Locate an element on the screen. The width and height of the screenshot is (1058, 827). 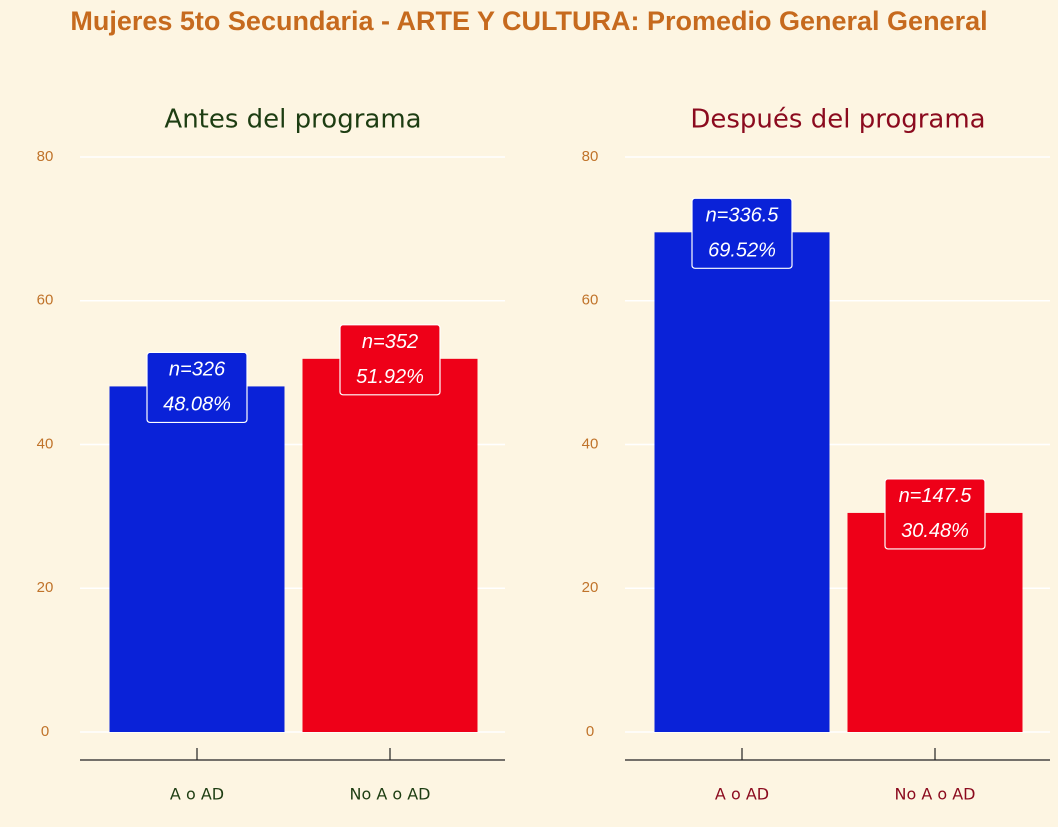
value-label: 69.52% is located at coordinates (742, 251).